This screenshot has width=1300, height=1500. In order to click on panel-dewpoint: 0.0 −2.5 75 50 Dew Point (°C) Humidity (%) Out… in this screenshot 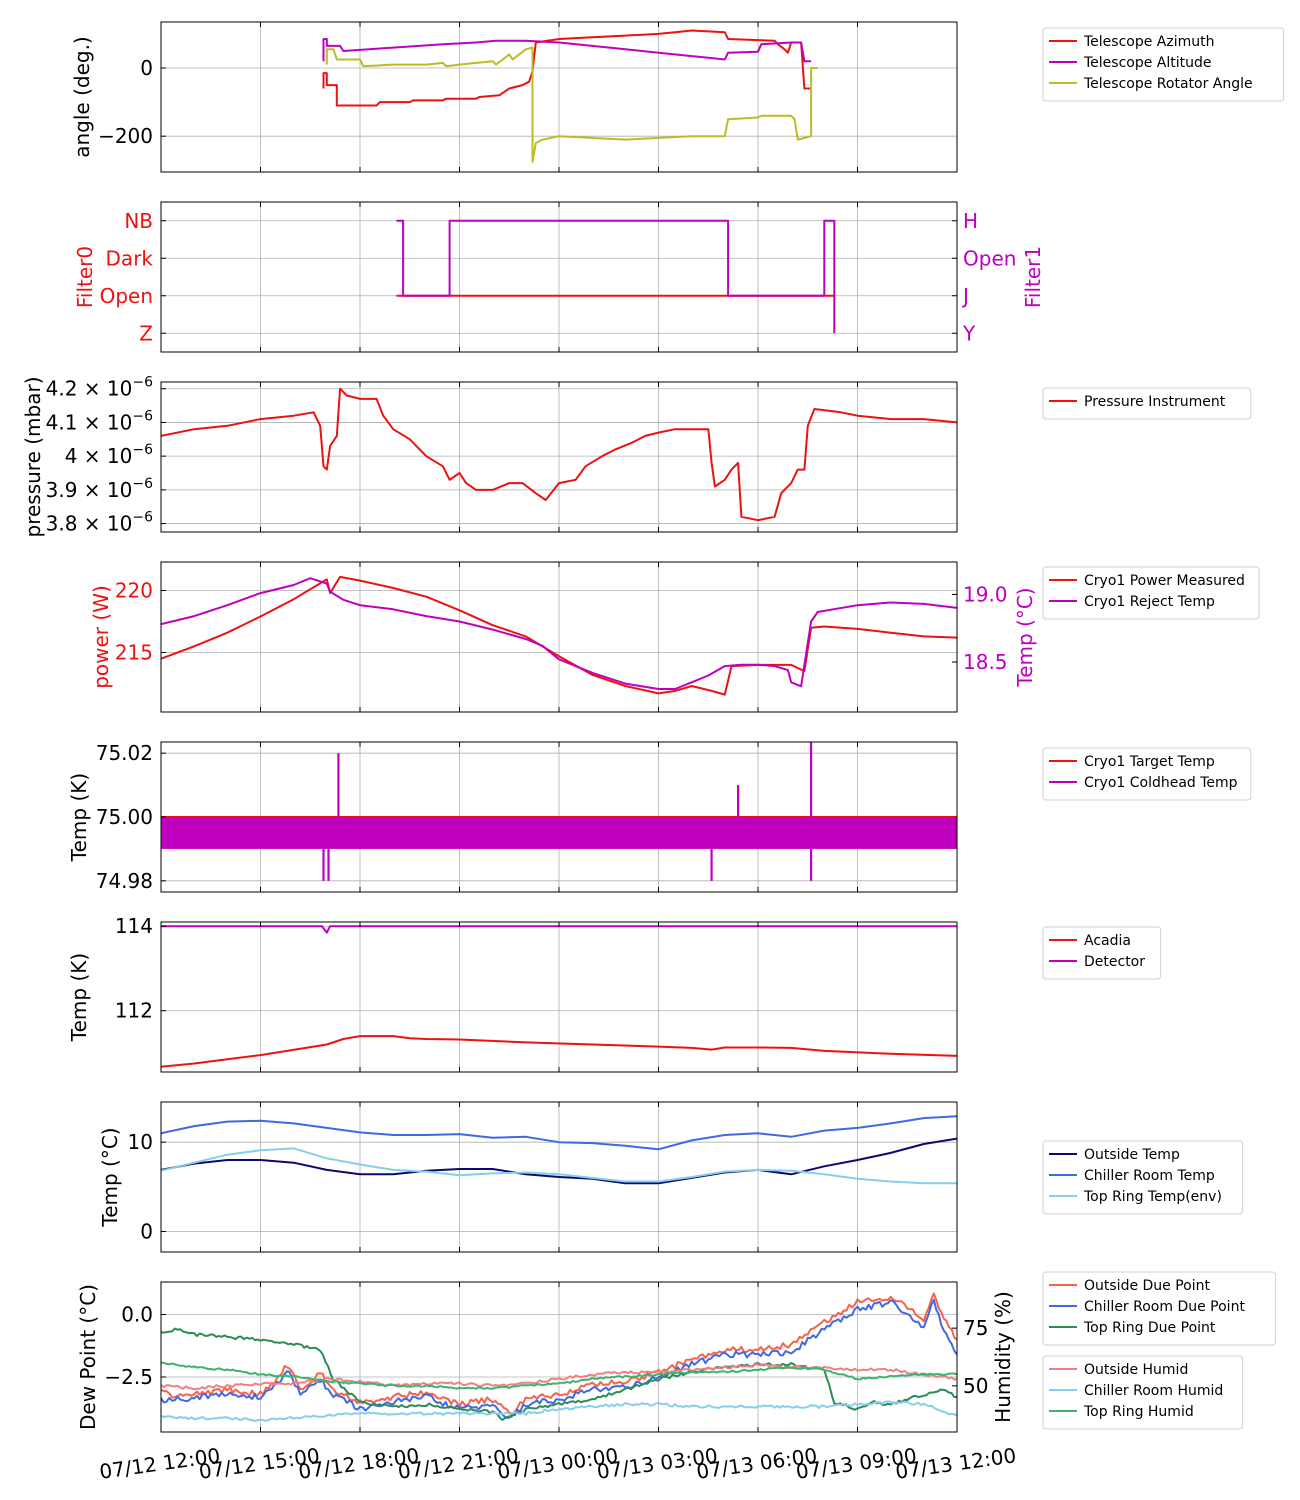, I will do `click(676, 1352)`.